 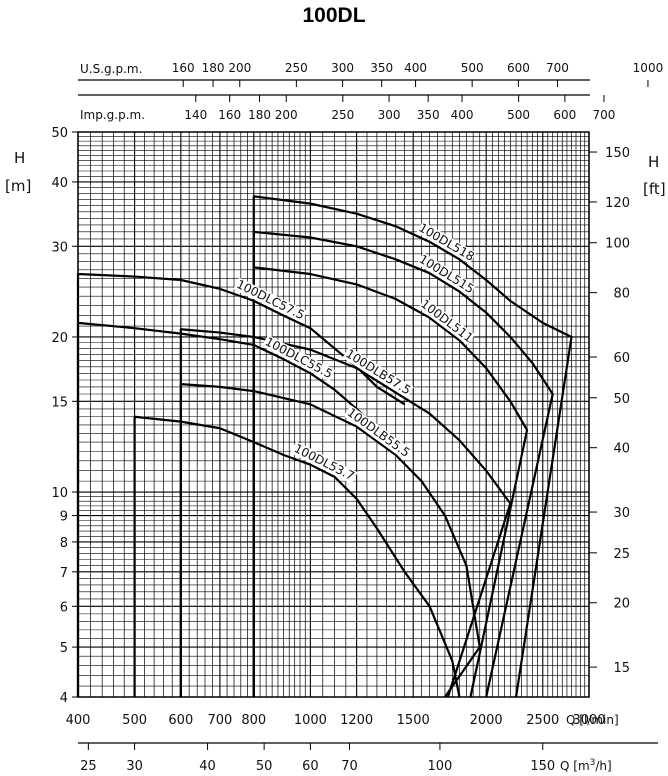 I want to click on x-tick-label: 3000, so click(x=588, y=720).